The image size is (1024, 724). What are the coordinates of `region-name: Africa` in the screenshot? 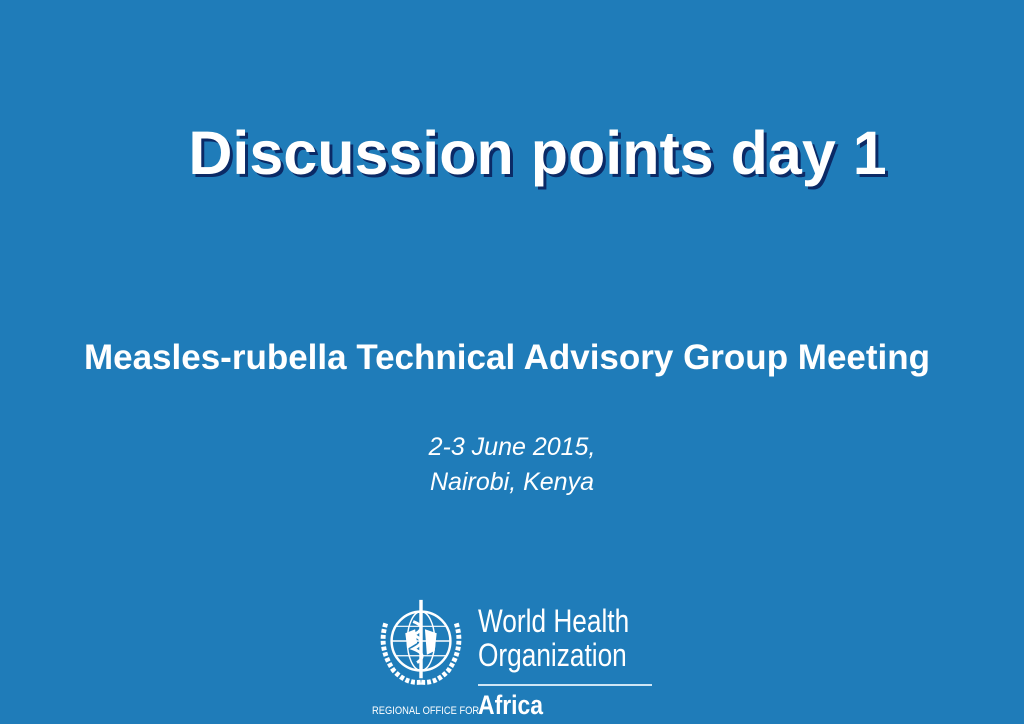 It's located at (511, 705).